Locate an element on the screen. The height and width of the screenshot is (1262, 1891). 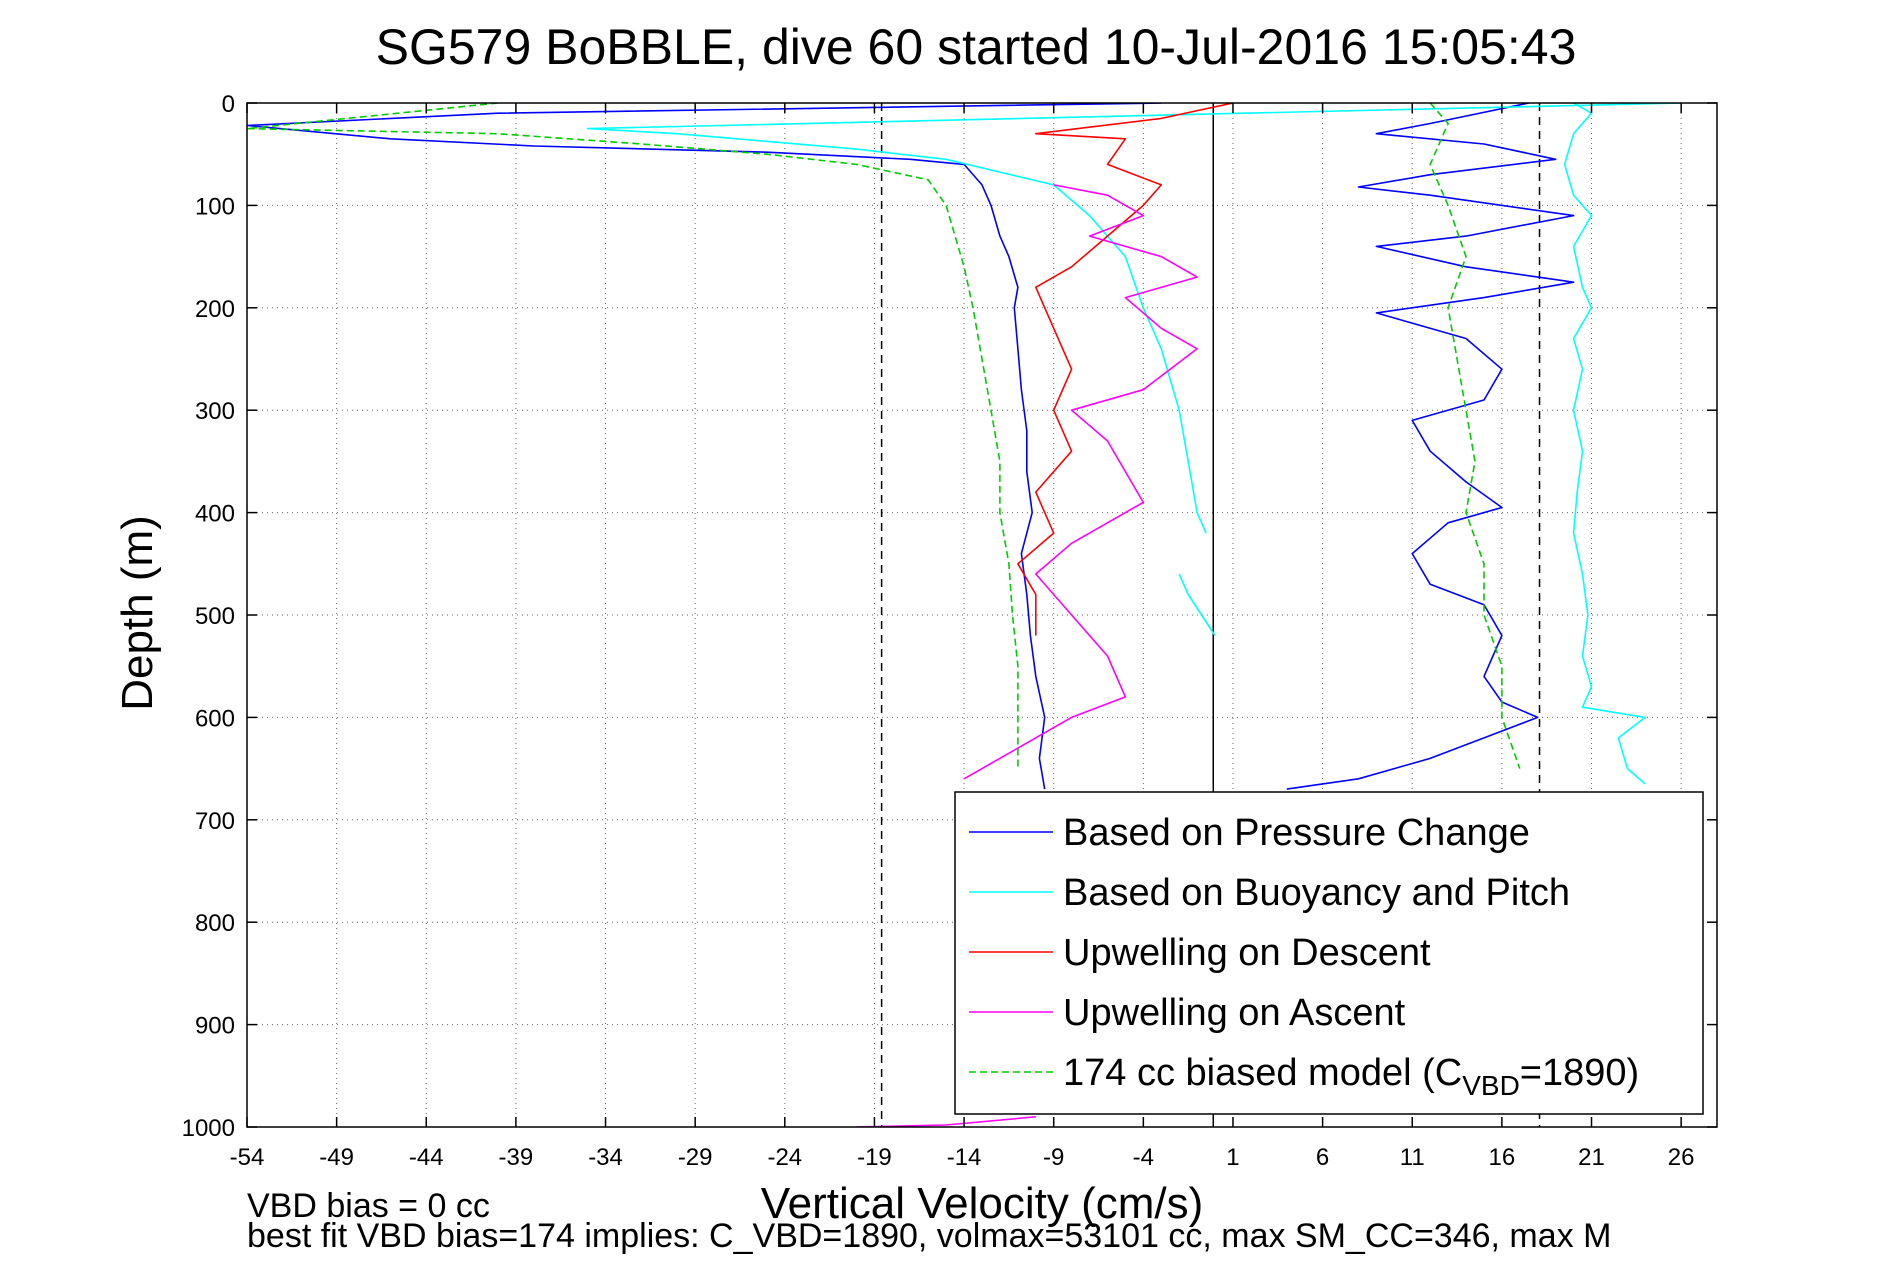
x-tick-label: -19 is located at coordinates (874, 1157).